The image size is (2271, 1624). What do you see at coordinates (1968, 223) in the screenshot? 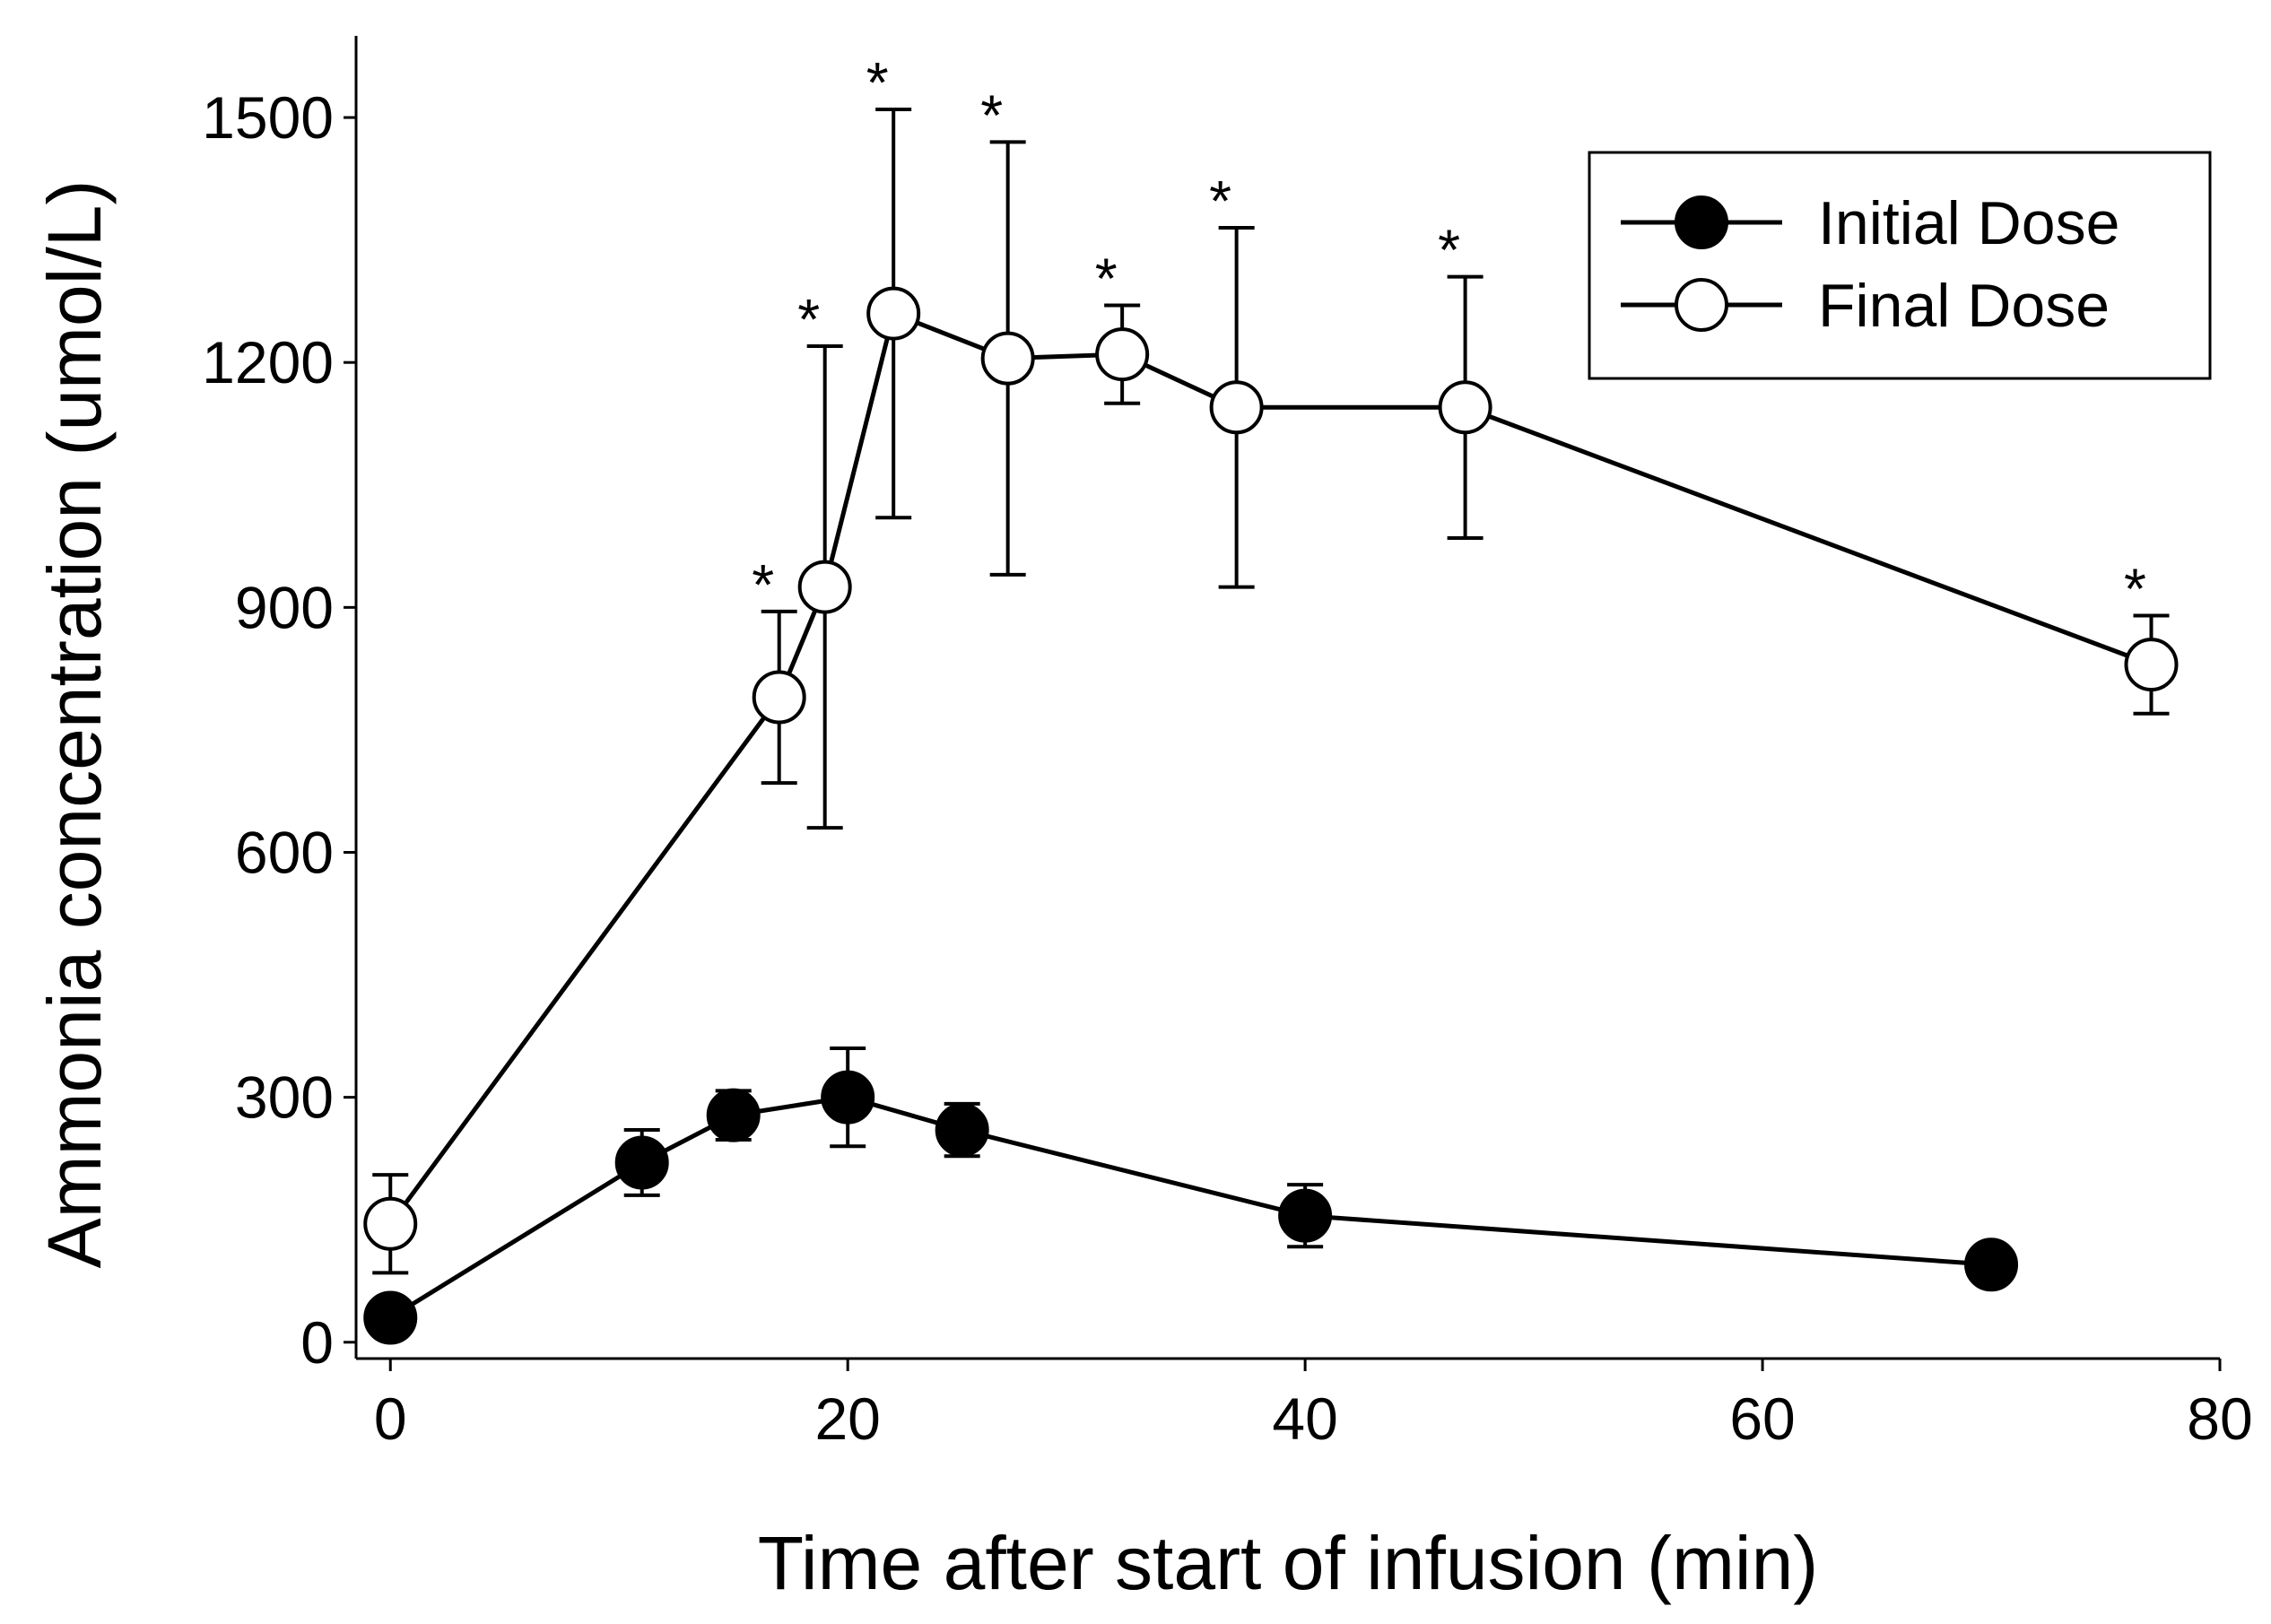
I see `legend-label: Initial Dose` at bounding box center [1968, 223].